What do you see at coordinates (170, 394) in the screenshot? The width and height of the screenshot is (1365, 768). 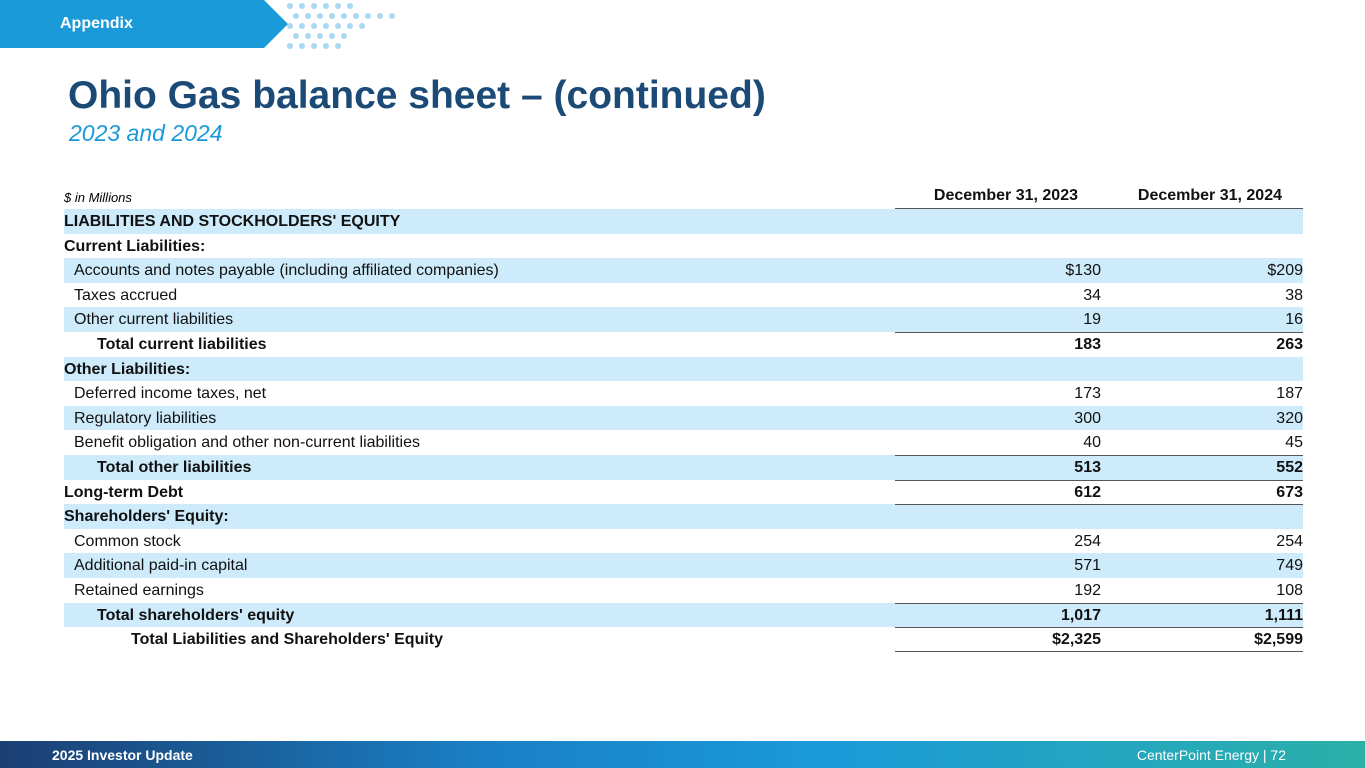 I see `row-label: Deferred income taxes, net` at bounding box center [170, 394].